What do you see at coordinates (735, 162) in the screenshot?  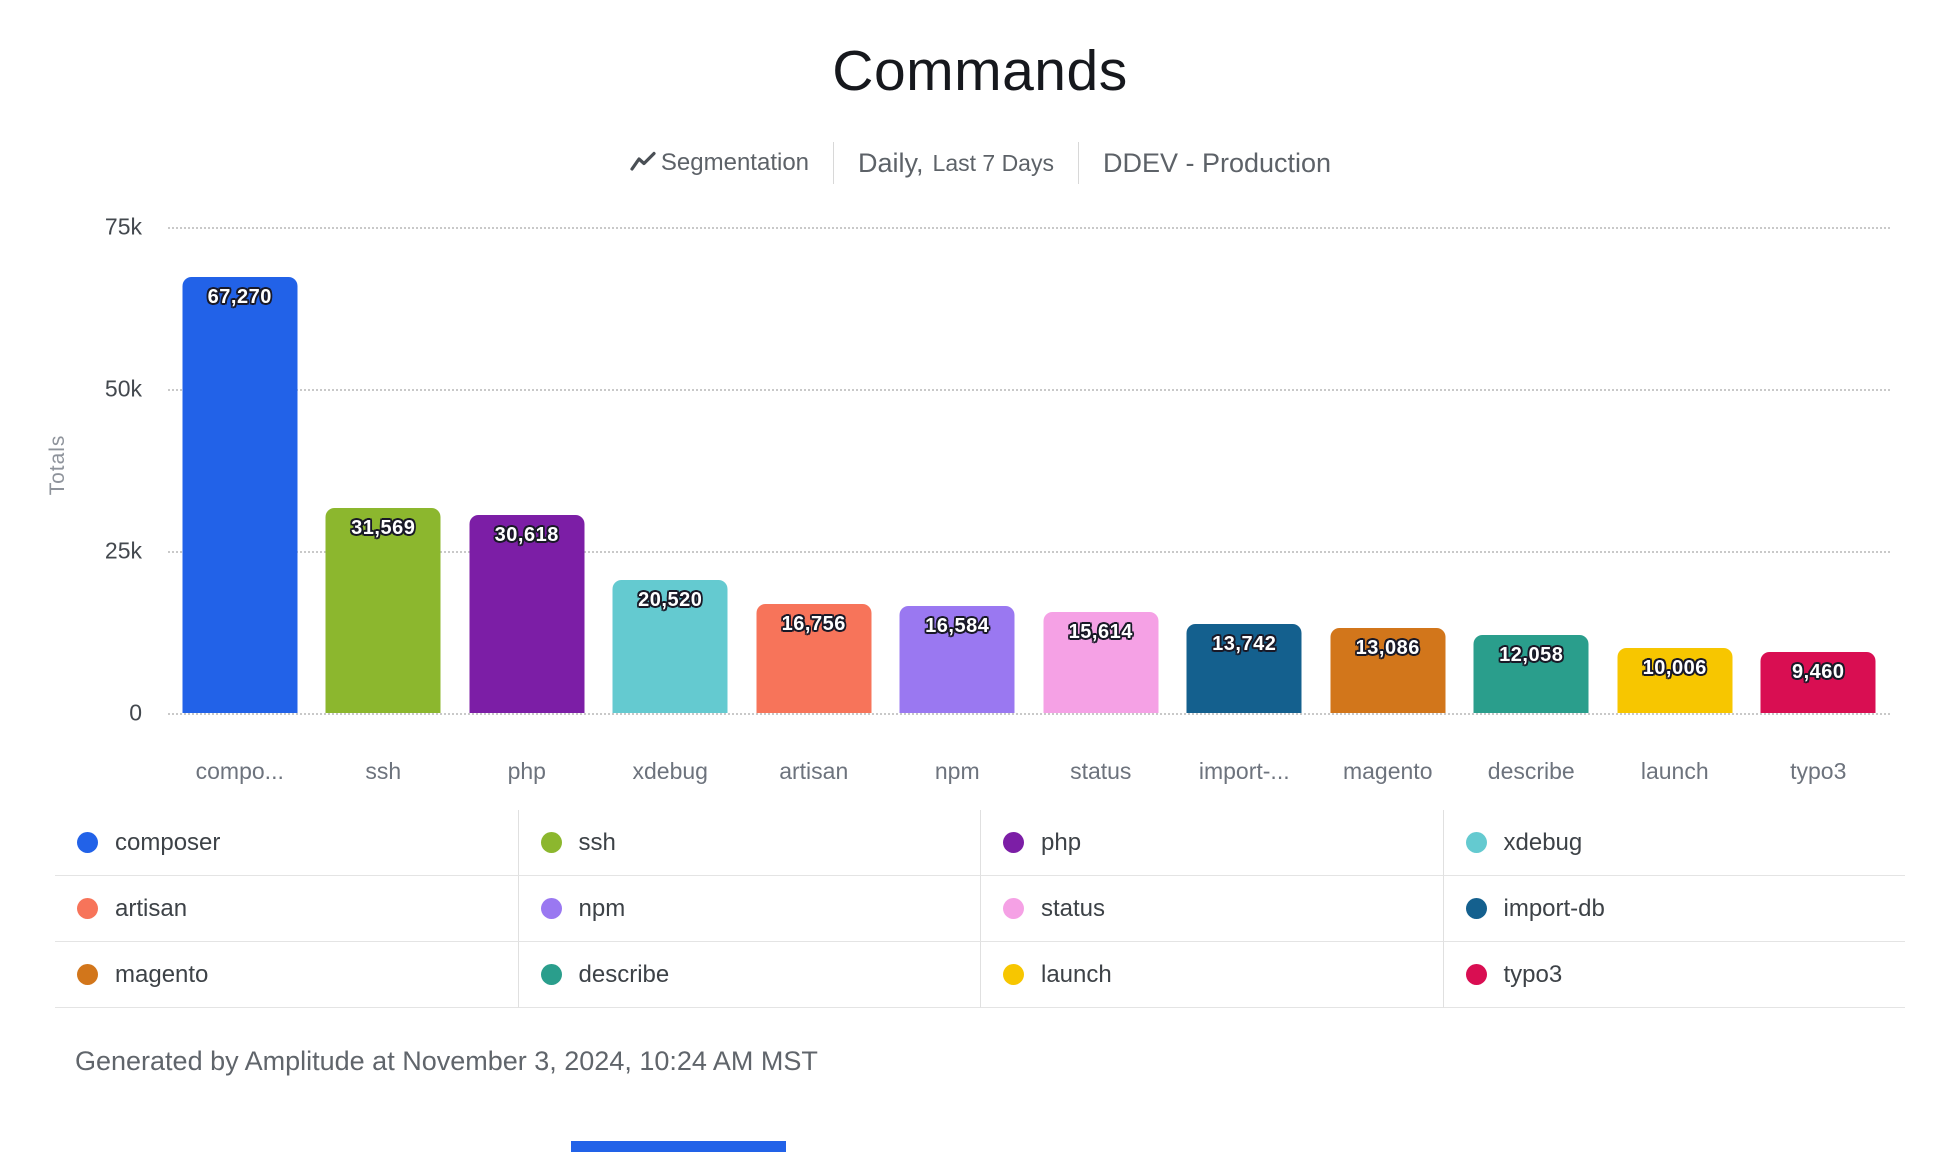 I see `segmentation-label: Segmentation` at bounding box center [735, 162].